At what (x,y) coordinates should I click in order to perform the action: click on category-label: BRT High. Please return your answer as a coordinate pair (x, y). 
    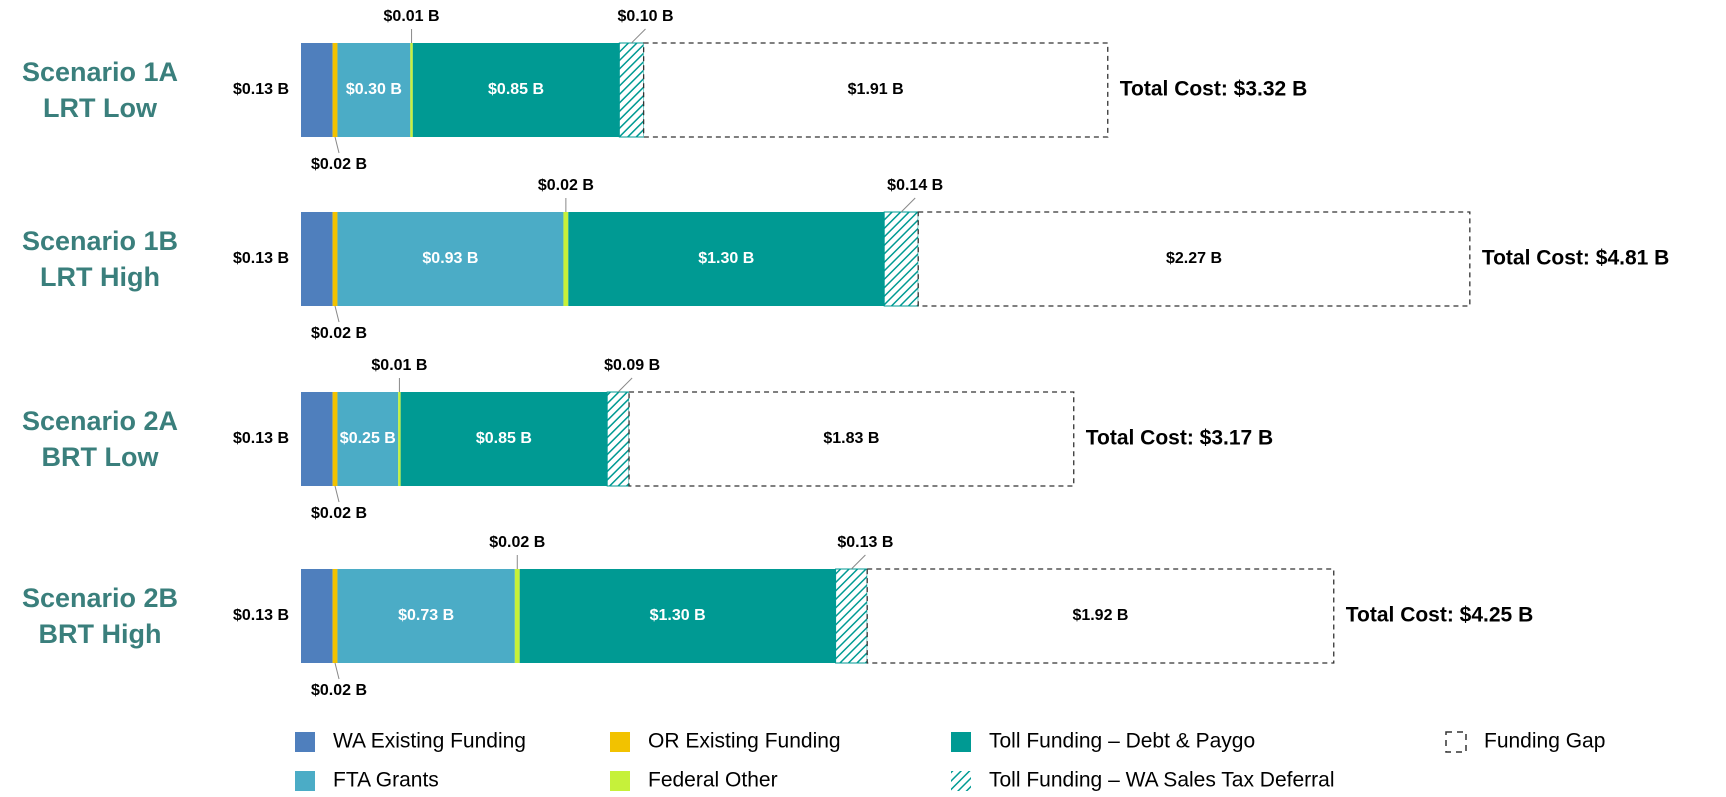
    Looking at the image, I should click on (100, 634).